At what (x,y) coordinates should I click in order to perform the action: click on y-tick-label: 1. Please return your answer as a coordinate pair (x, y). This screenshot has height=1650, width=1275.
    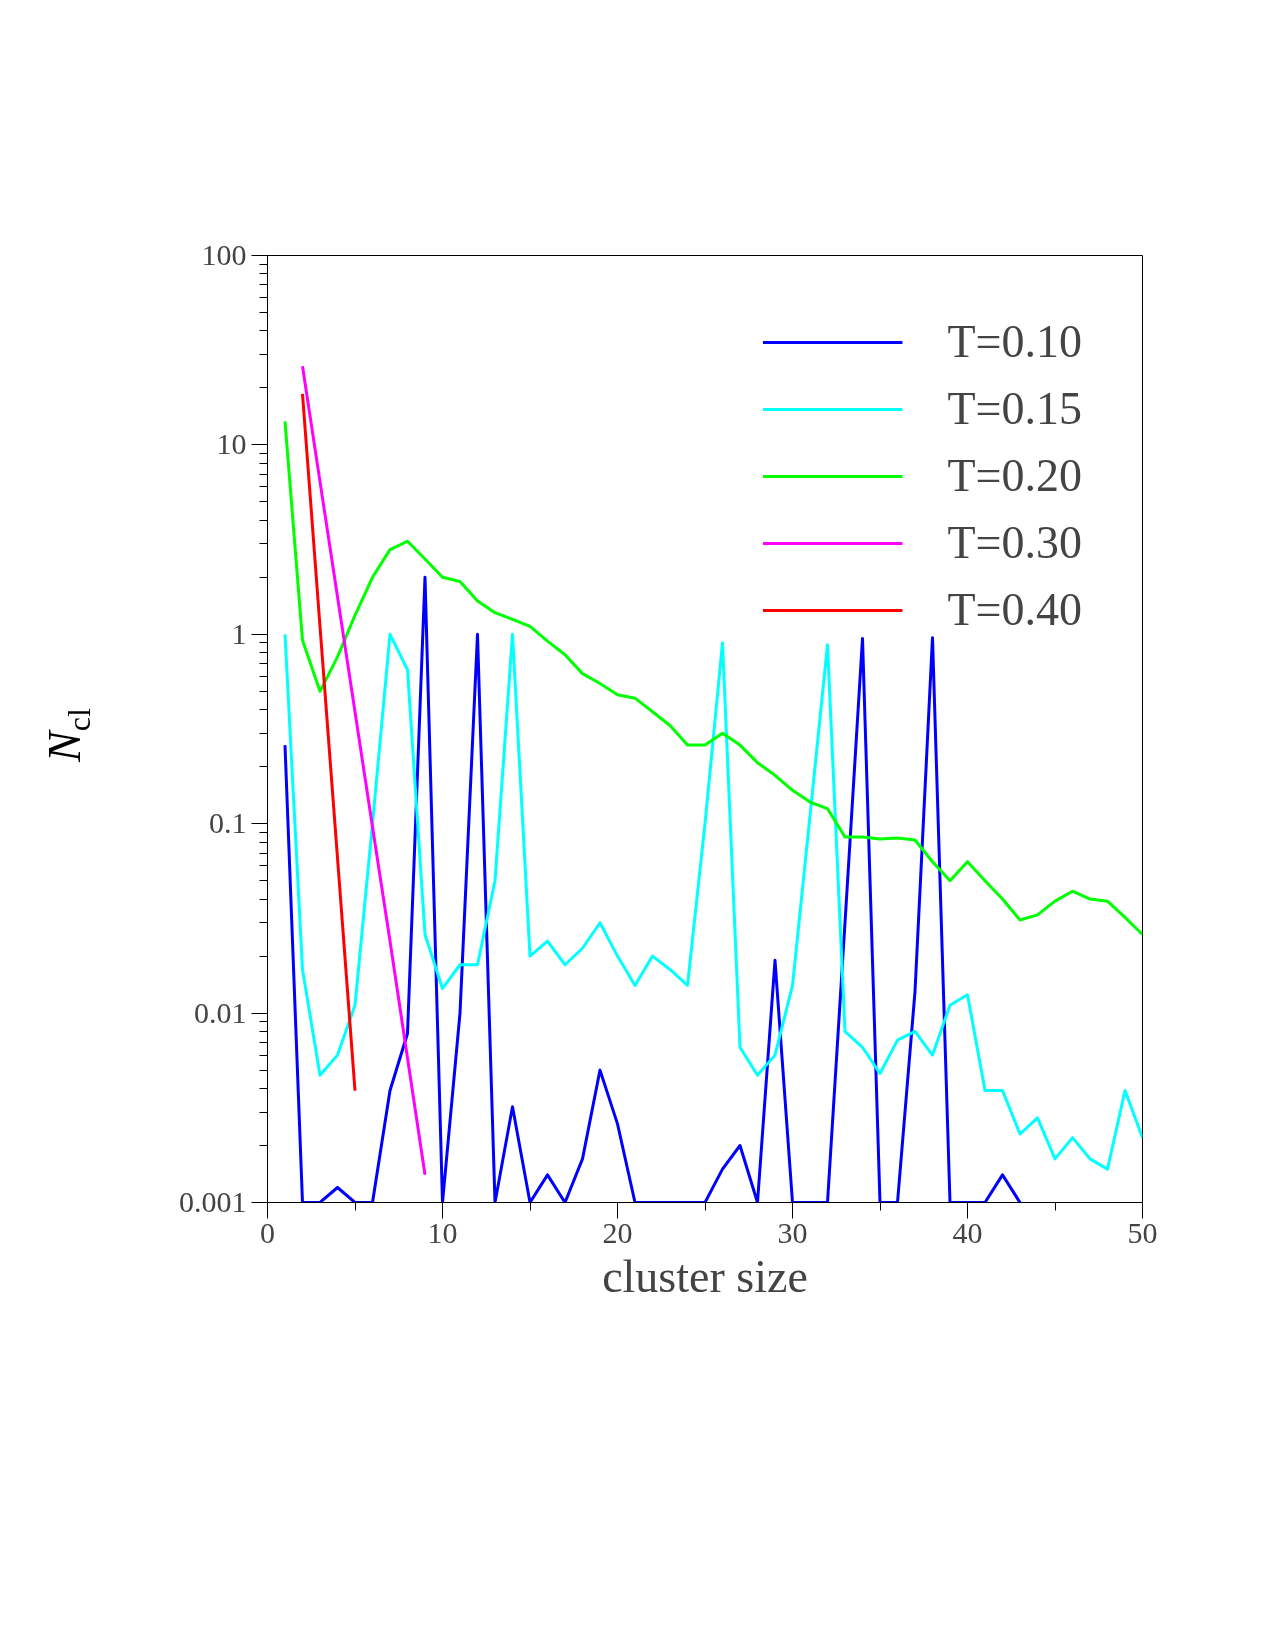
    Looking at the image, I should click on (239, 633).